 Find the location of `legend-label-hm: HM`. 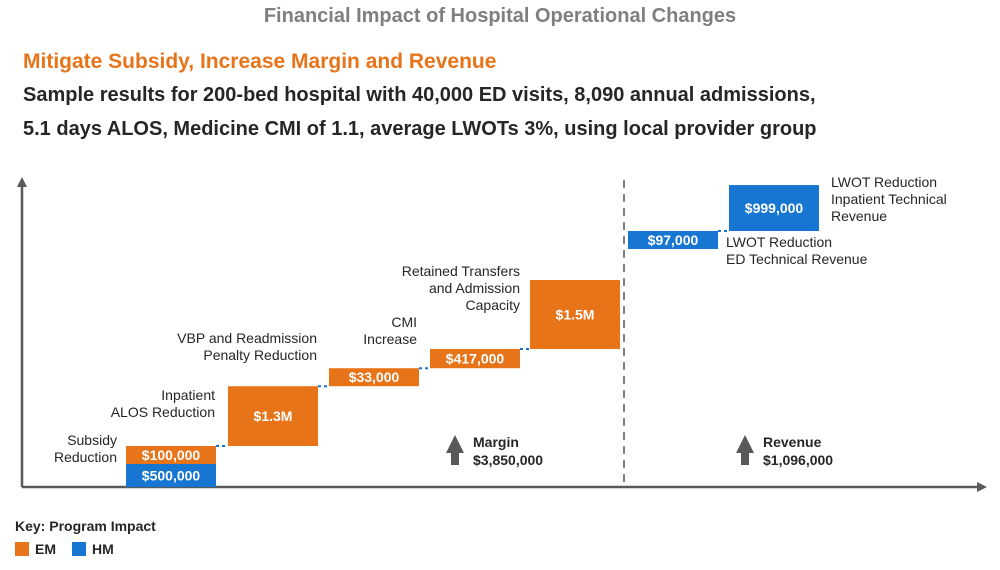

legend-label-hm: HM is located at coordinates (103, 549).